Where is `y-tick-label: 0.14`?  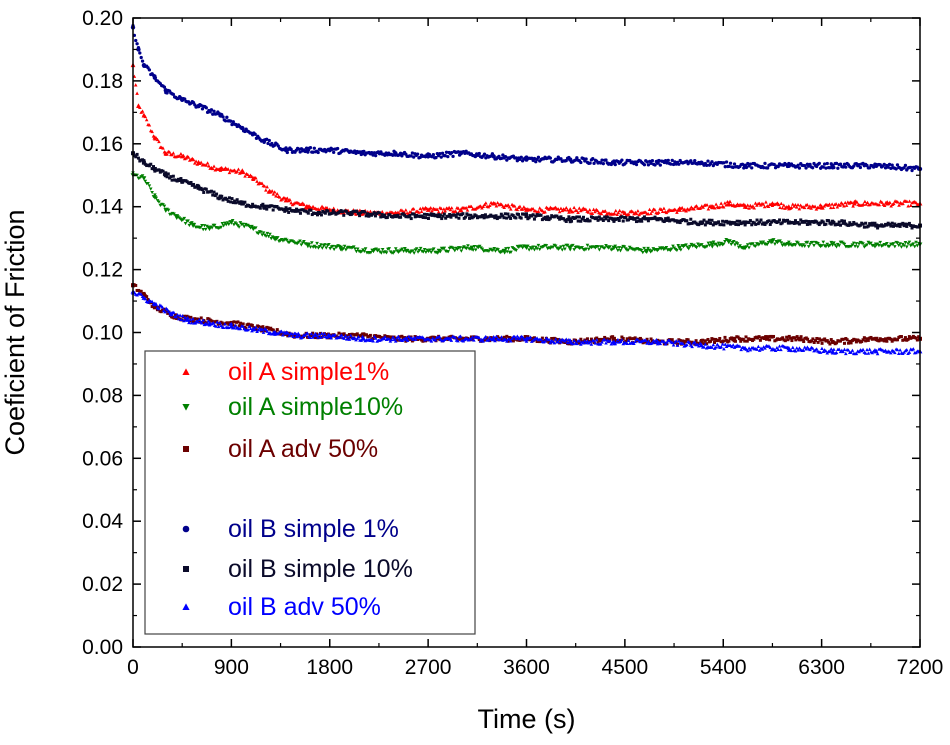 y-tick-label: 0.14 is located at coordinates (102, 207).